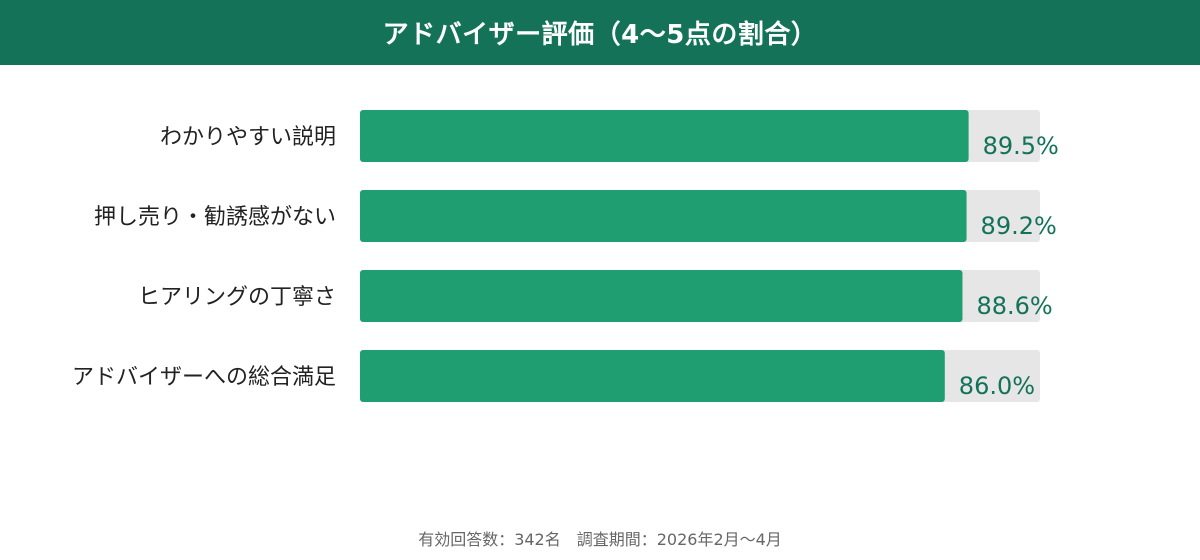  Describe the element at coordinates (1019, 226) in the screenshot. I see `value-label: 89.2%` at that location.